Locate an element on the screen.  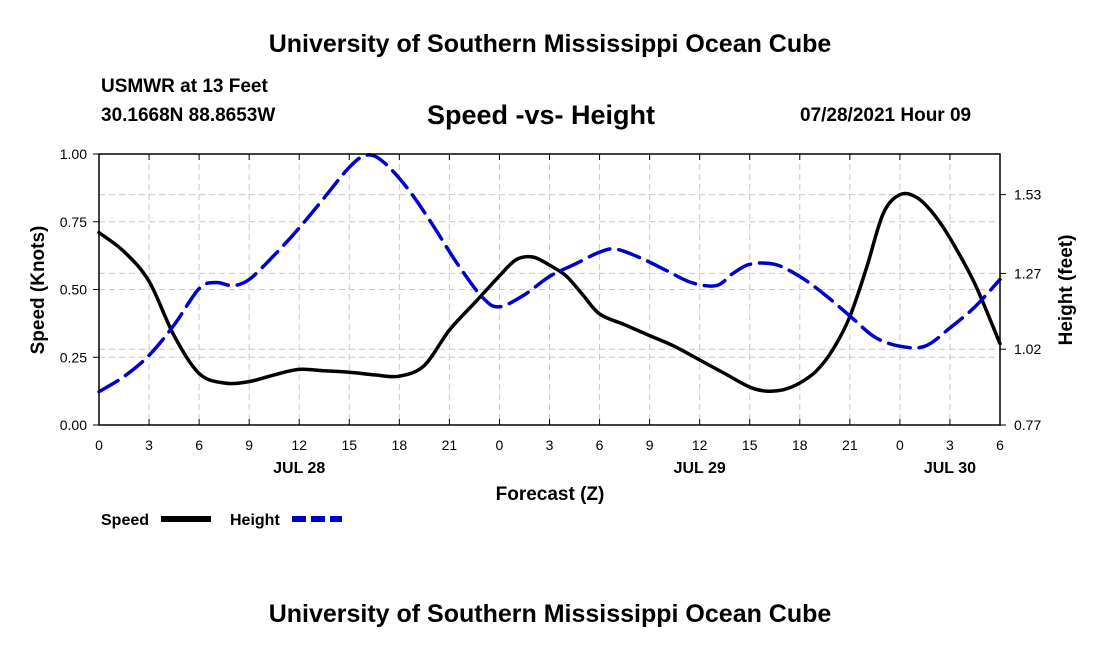
y-tick-label: 0.50 is located at coordinates (73, 290).